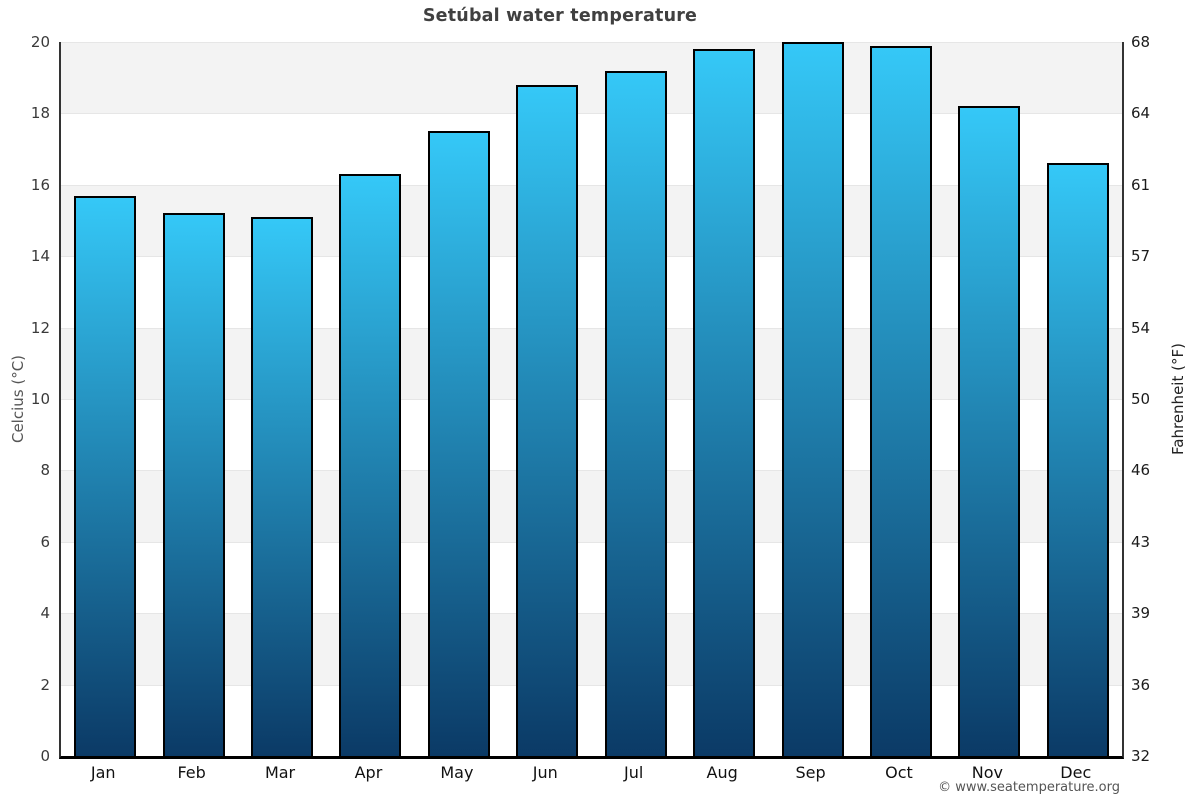 The height and width of the screenshot is (800, 1200). I want to click on y-tick-fahrenheit: 43, so click(1141, 541).